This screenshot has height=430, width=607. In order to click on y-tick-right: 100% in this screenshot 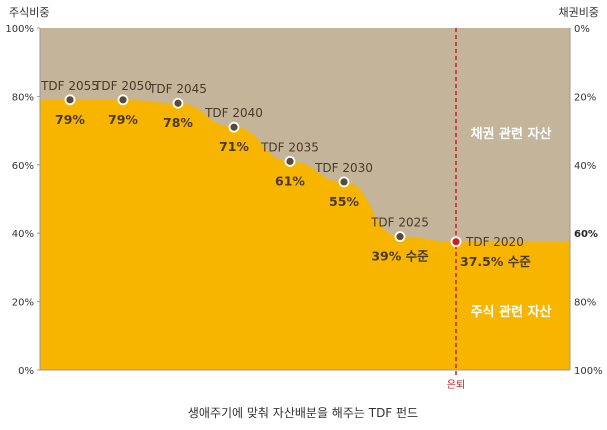, I will do `click(588, 371)`.